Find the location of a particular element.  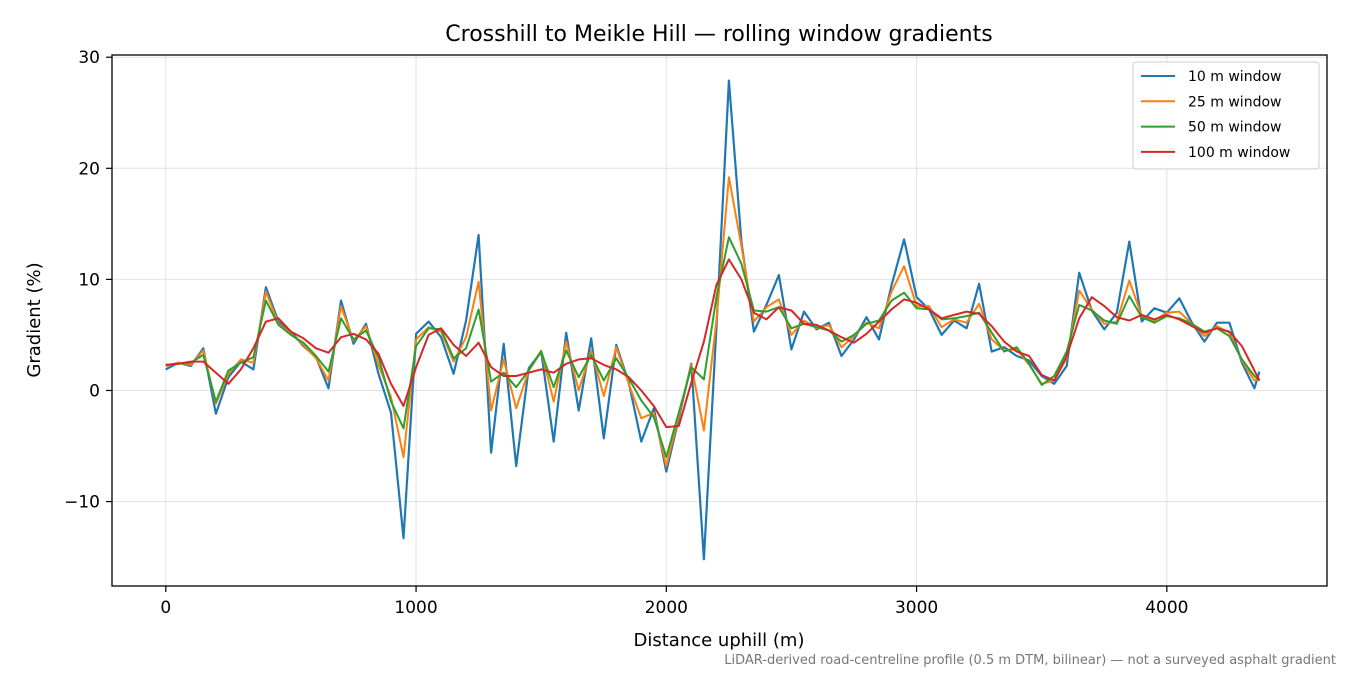

legend-label: 25 m window is located at coordinates (1234, 102).